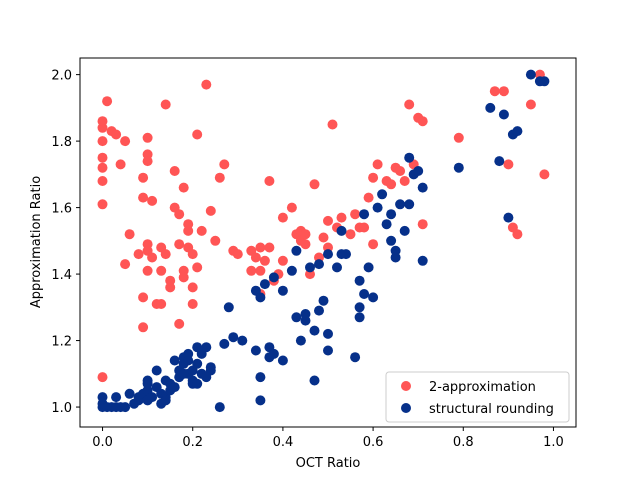 The height and width of the screenshot is (480, 640). I want to click on legend-marker-structural-rounding, so click(406, 408).